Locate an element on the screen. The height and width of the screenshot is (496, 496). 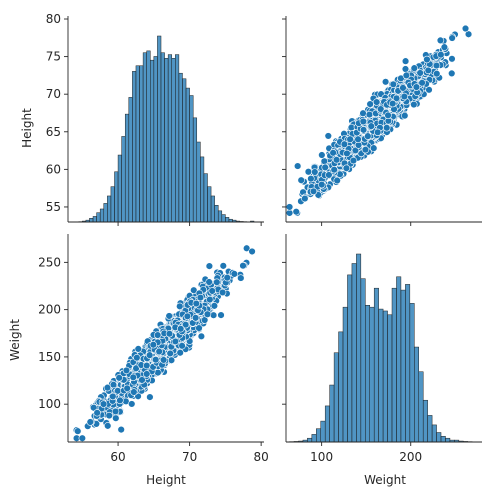
x-axis-label-weight: Weight is located at coordinates (385, 480).